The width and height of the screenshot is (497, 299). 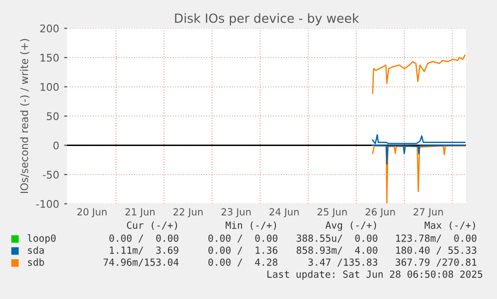 What do you see at coordinates (284, 213) in the screenshot?
I see `x-tick-label: 24 Jun` at bounding box center [284, 213].